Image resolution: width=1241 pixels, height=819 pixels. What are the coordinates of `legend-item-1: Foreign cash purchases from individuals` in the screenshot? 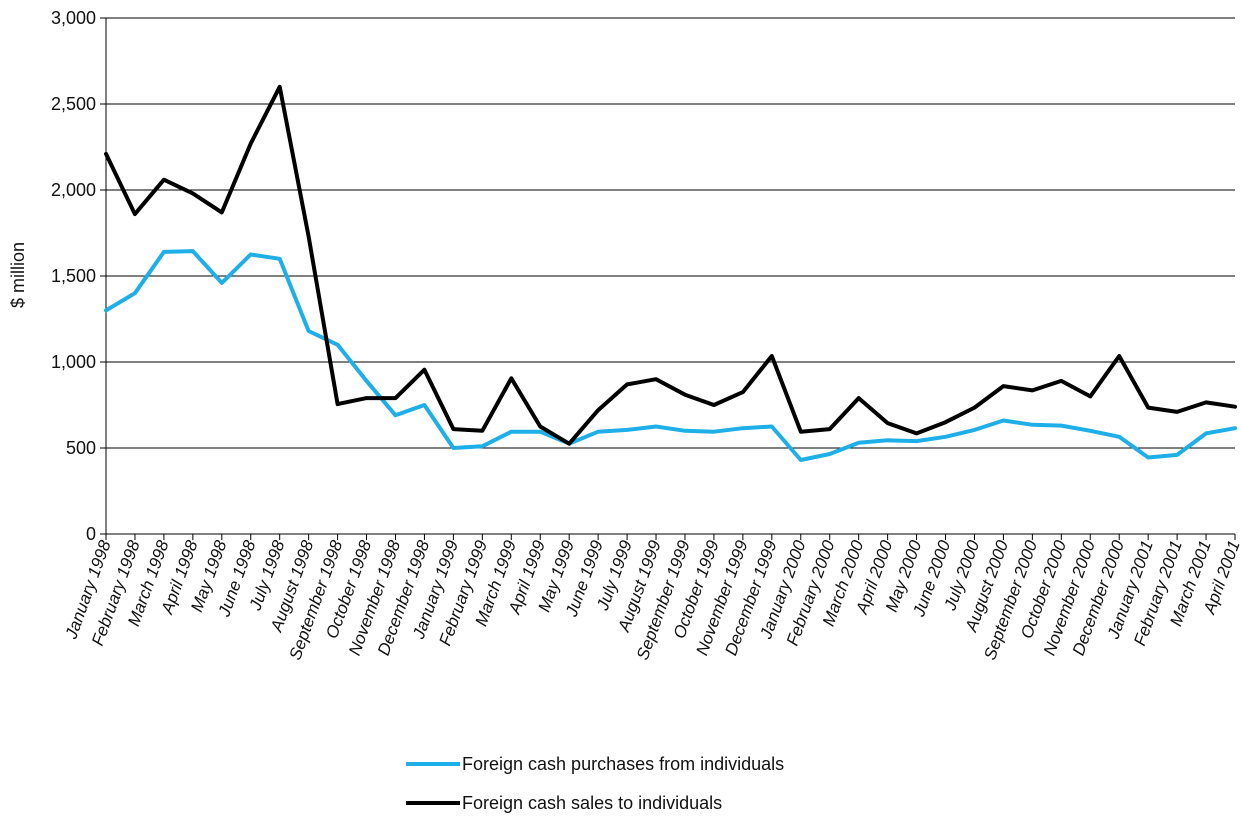 It's located at (595, 764).